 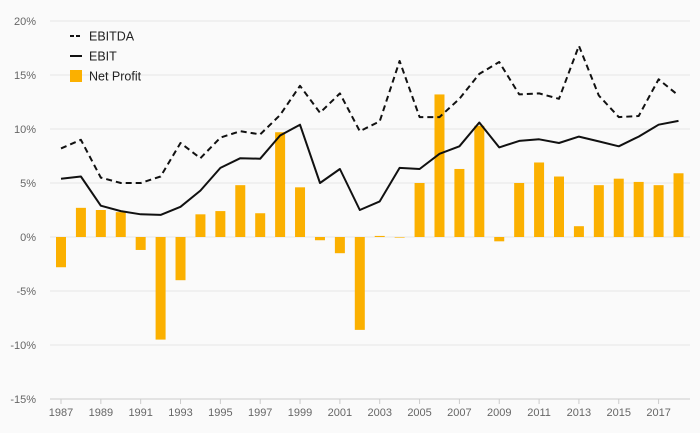 I want to click on y-tick-label: -5%, so click(x=26, y=292).